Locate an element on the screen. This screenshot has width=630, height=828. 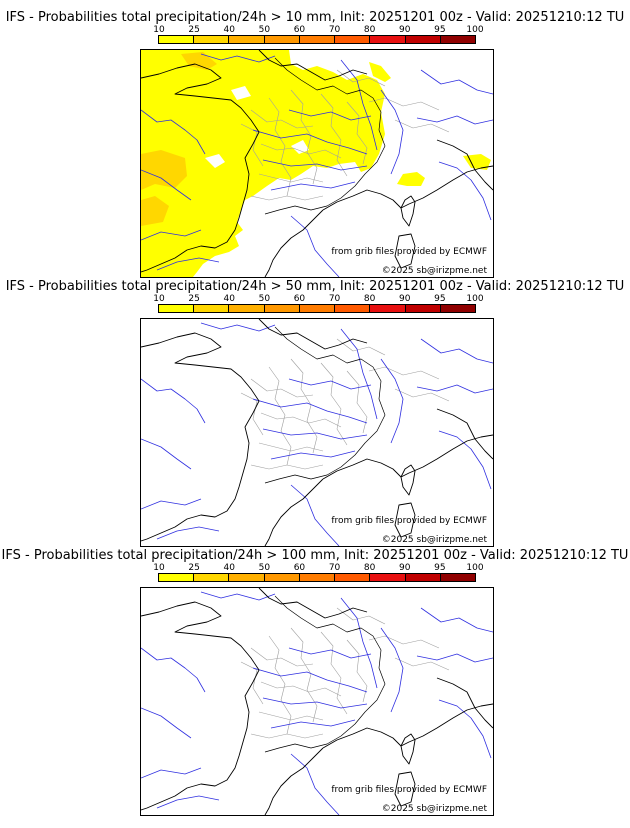
precip-area-alps is located at coordinates (477, 162).